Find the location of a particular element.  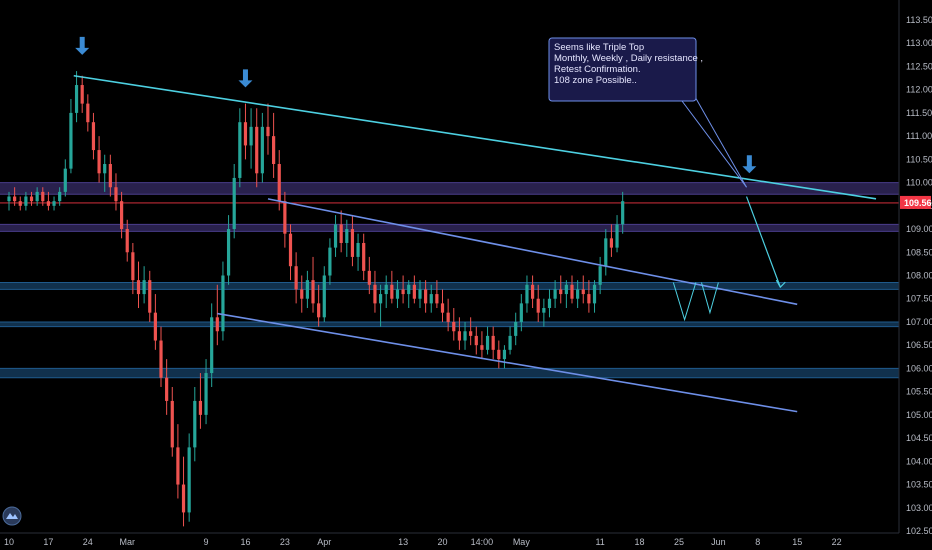

price-tick-label: 109.000 is located at coordinates (919, 229).